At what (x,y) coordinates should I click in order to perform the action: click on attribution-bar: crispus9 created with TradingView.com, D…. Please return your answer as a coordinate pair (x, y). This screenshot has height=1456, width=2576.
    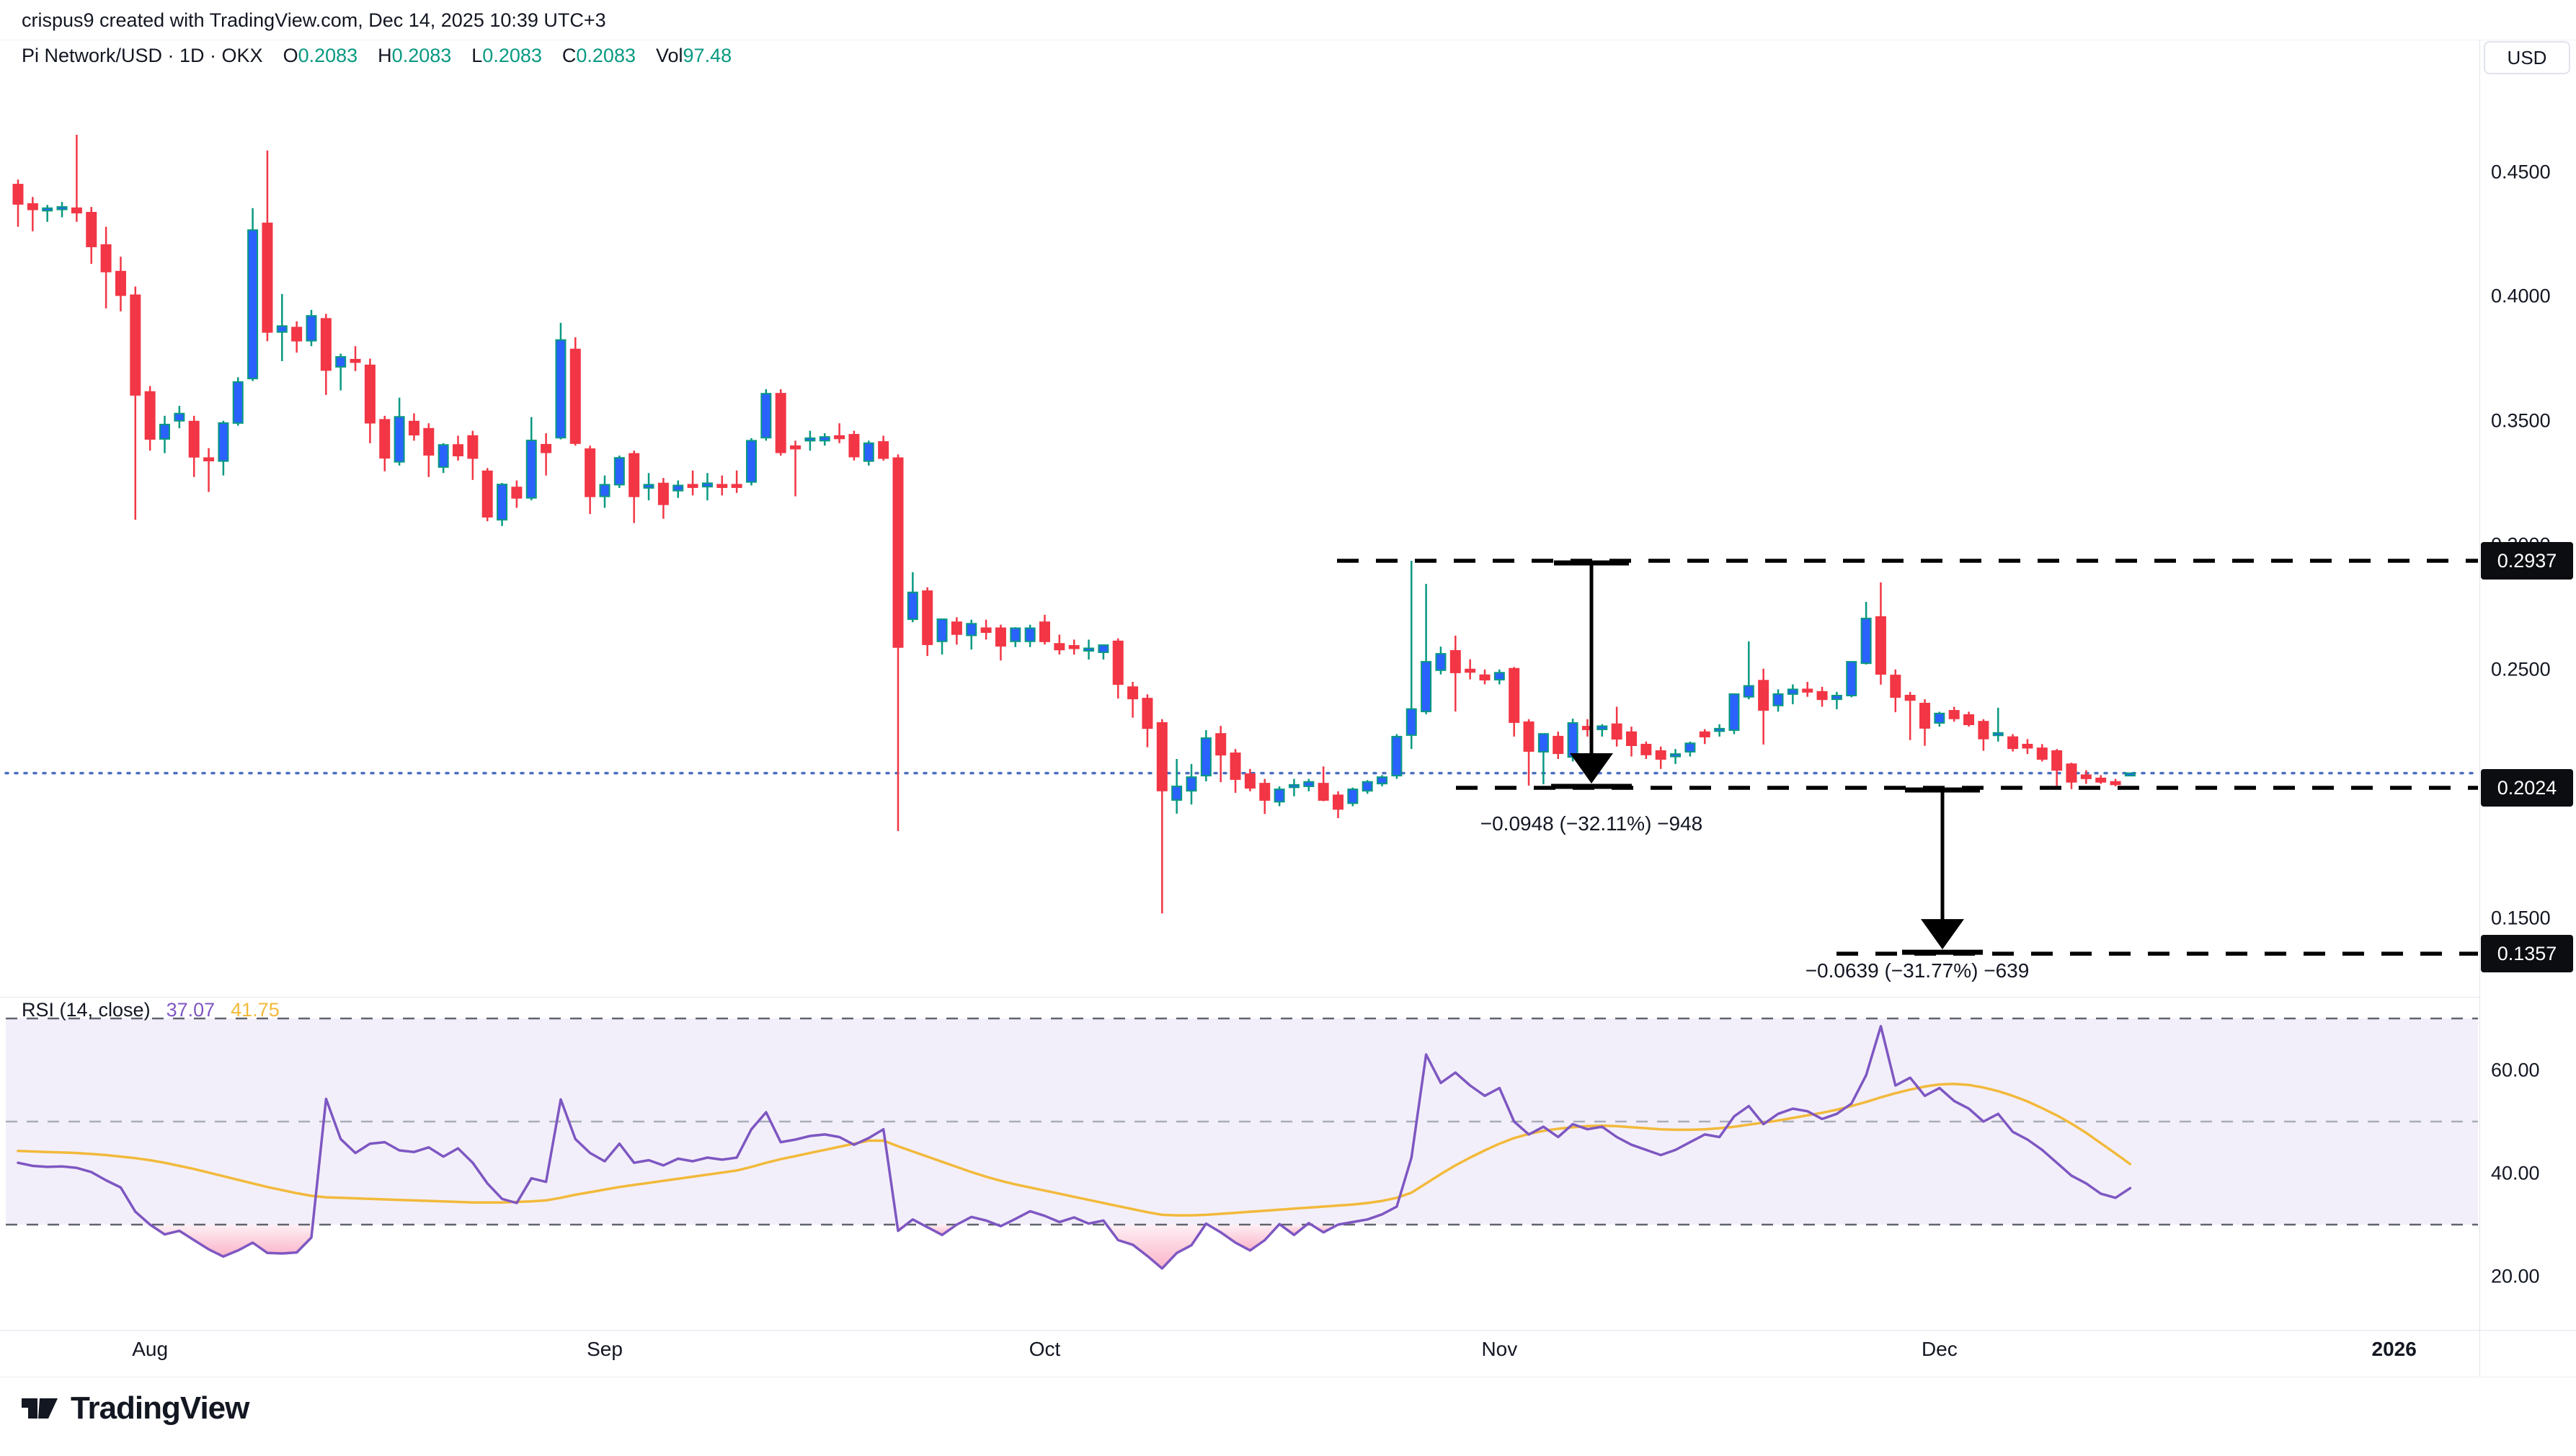
    Looking at the image, I should click on (1288, 20).